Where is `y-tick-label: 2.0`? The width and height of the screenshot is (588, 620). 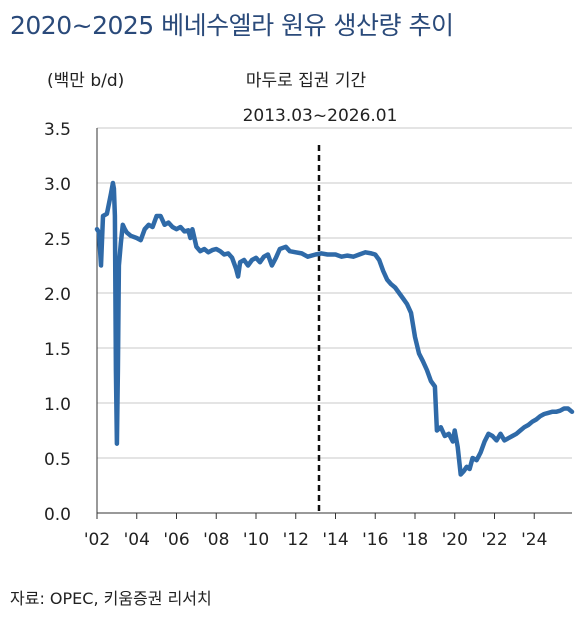 y-tick-label: 2.0 is located at coordinates (57, 295).